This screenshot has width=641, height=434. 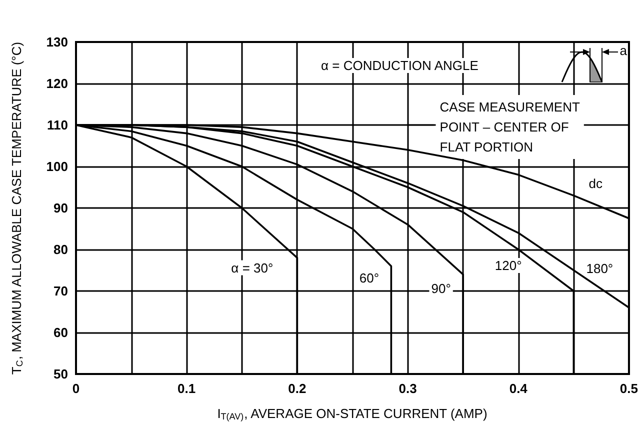 What do you see at coordinates (187, 388) in the screenshot?
I see `x-tick-label: 0.1` at bounding box center [187, 388].